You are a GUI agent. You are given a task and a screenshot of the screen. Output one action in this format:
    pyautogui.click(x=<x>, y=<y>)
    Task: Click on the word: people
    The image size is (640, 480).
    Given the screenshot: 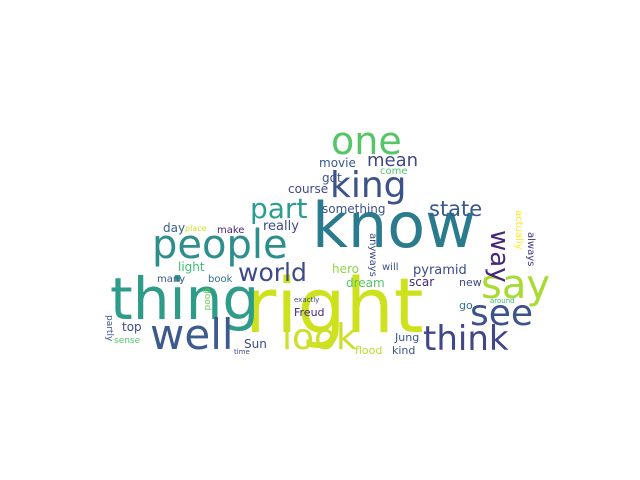 What is the action you would take?
    pyautogui.click(x=220, y=245)
    